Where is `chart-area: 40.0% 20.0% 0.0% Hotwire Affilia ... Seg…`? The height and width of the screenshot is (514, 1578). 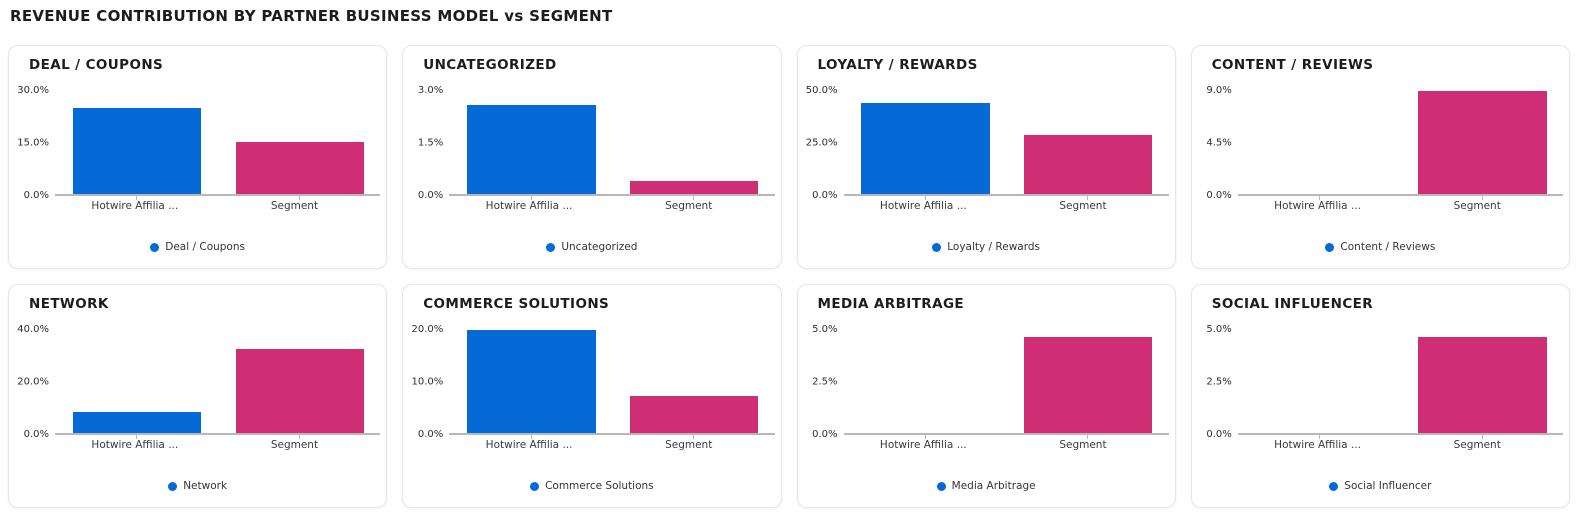 chart-area: 40.0% 20.0% 0.0% Hotwire Affilia ... Seg… is located at coordinates (195, 387).